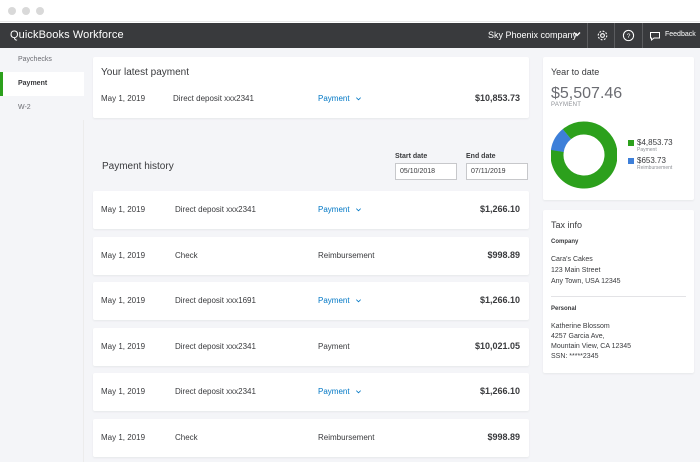  What do you see at coordinates (655, 142) in the screenshot?
I see `legend-value-payment: $4,853.73` at bounding box center [655, 142].